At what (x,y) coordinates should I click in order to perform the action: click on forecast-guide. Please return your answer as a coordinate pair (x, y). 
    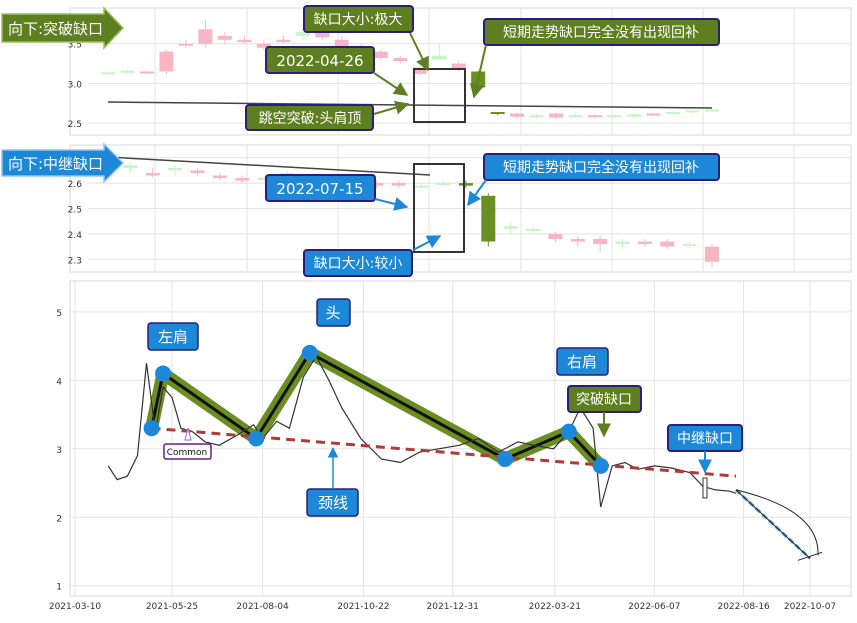
    Looking at the image, I should click on (773, 524).